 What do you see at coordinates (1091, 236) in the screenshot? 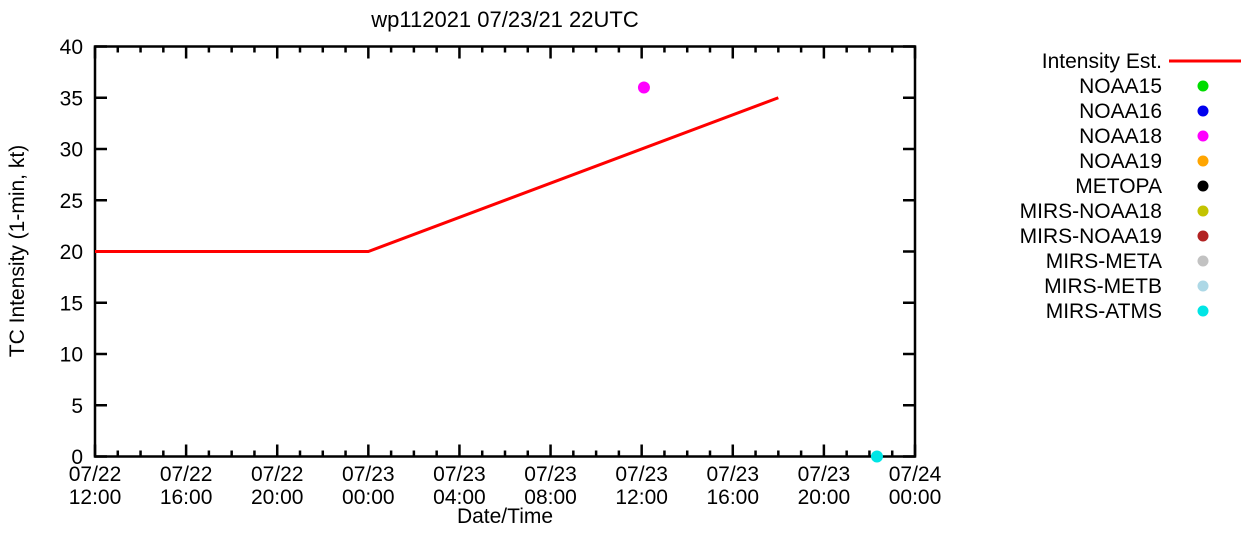
I see `legend-label-mirs-noaa19: MIRS-NOAA19` at bounding box center [1091, 236].